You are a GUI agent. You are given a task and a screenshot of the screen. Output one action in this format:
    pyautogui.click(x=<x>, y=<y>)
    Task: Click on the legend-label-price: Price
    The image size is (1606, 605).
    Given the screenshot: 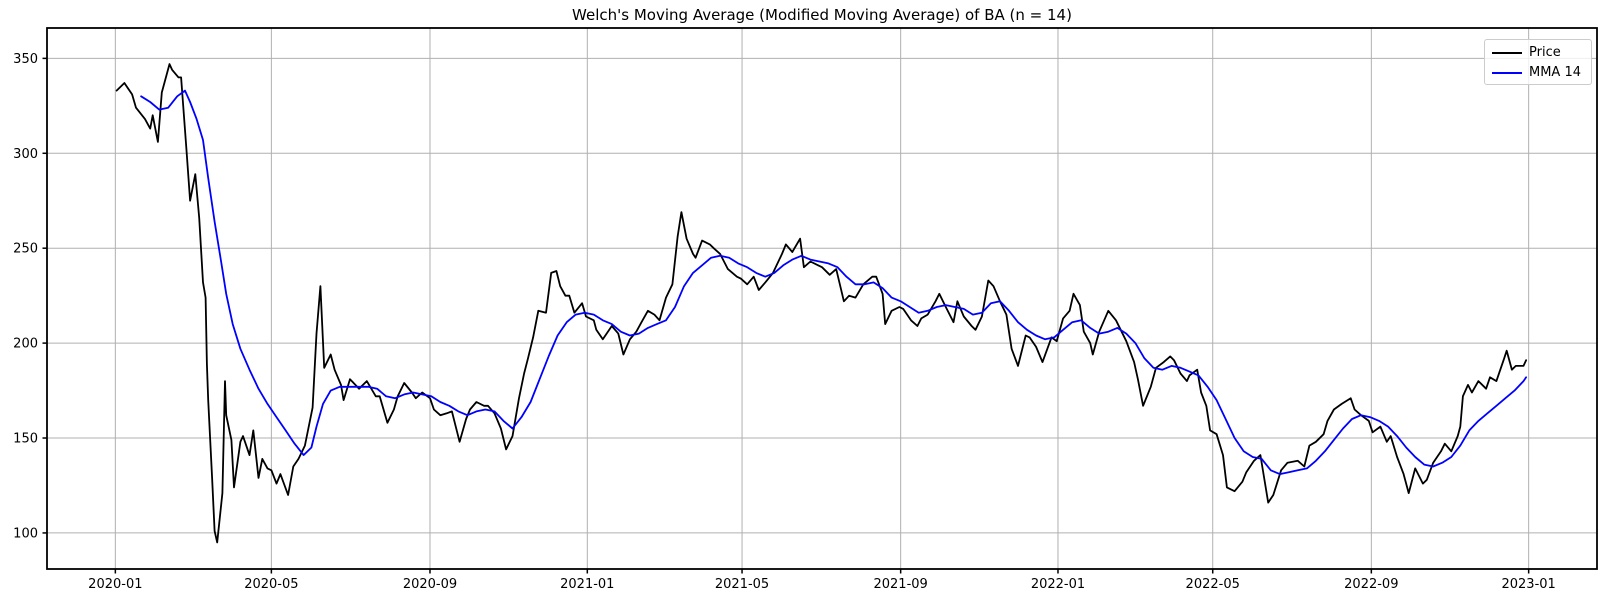 What is the action you would take?
    pyautogui.click(x=1545, y=52)
    